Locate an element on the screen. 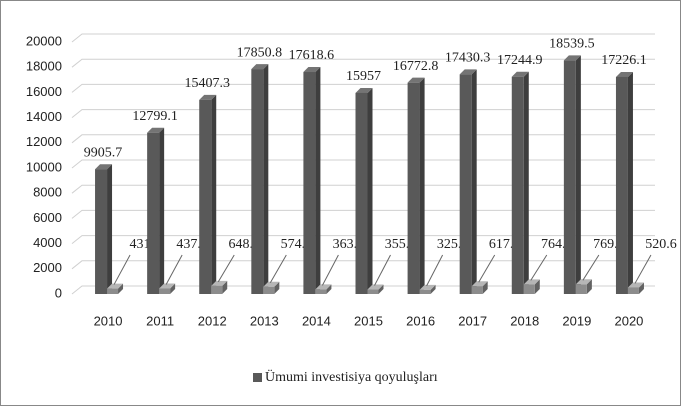 This screenshot has width=681, height=406. data-label: 18539.5 is located at coordinates (572, 44).